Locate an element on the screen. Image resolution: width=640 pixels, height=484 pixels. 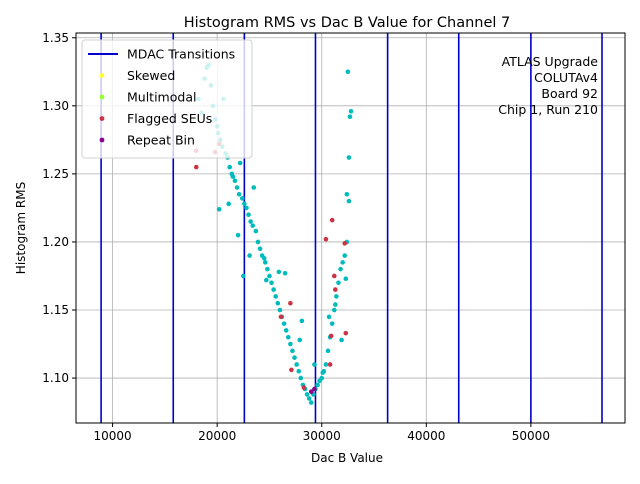
annotation-line: Chip 1, Run 210 is located at coordinates (548, 109).